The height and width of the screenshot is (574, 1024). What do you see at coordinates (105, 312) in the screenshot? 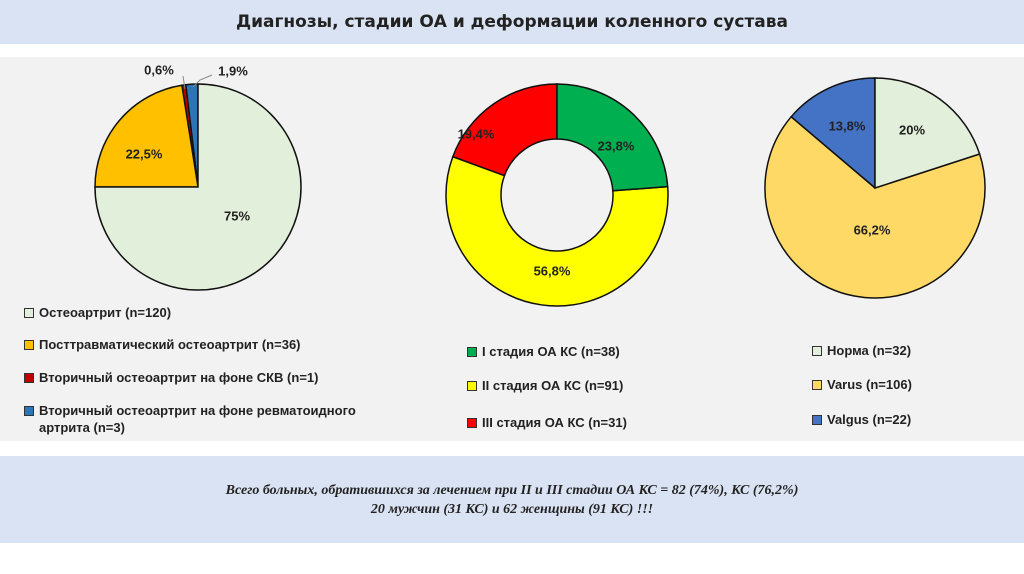
I see `legend-label: Остеоартрит (n=120)` at bounding box center [105, 312].